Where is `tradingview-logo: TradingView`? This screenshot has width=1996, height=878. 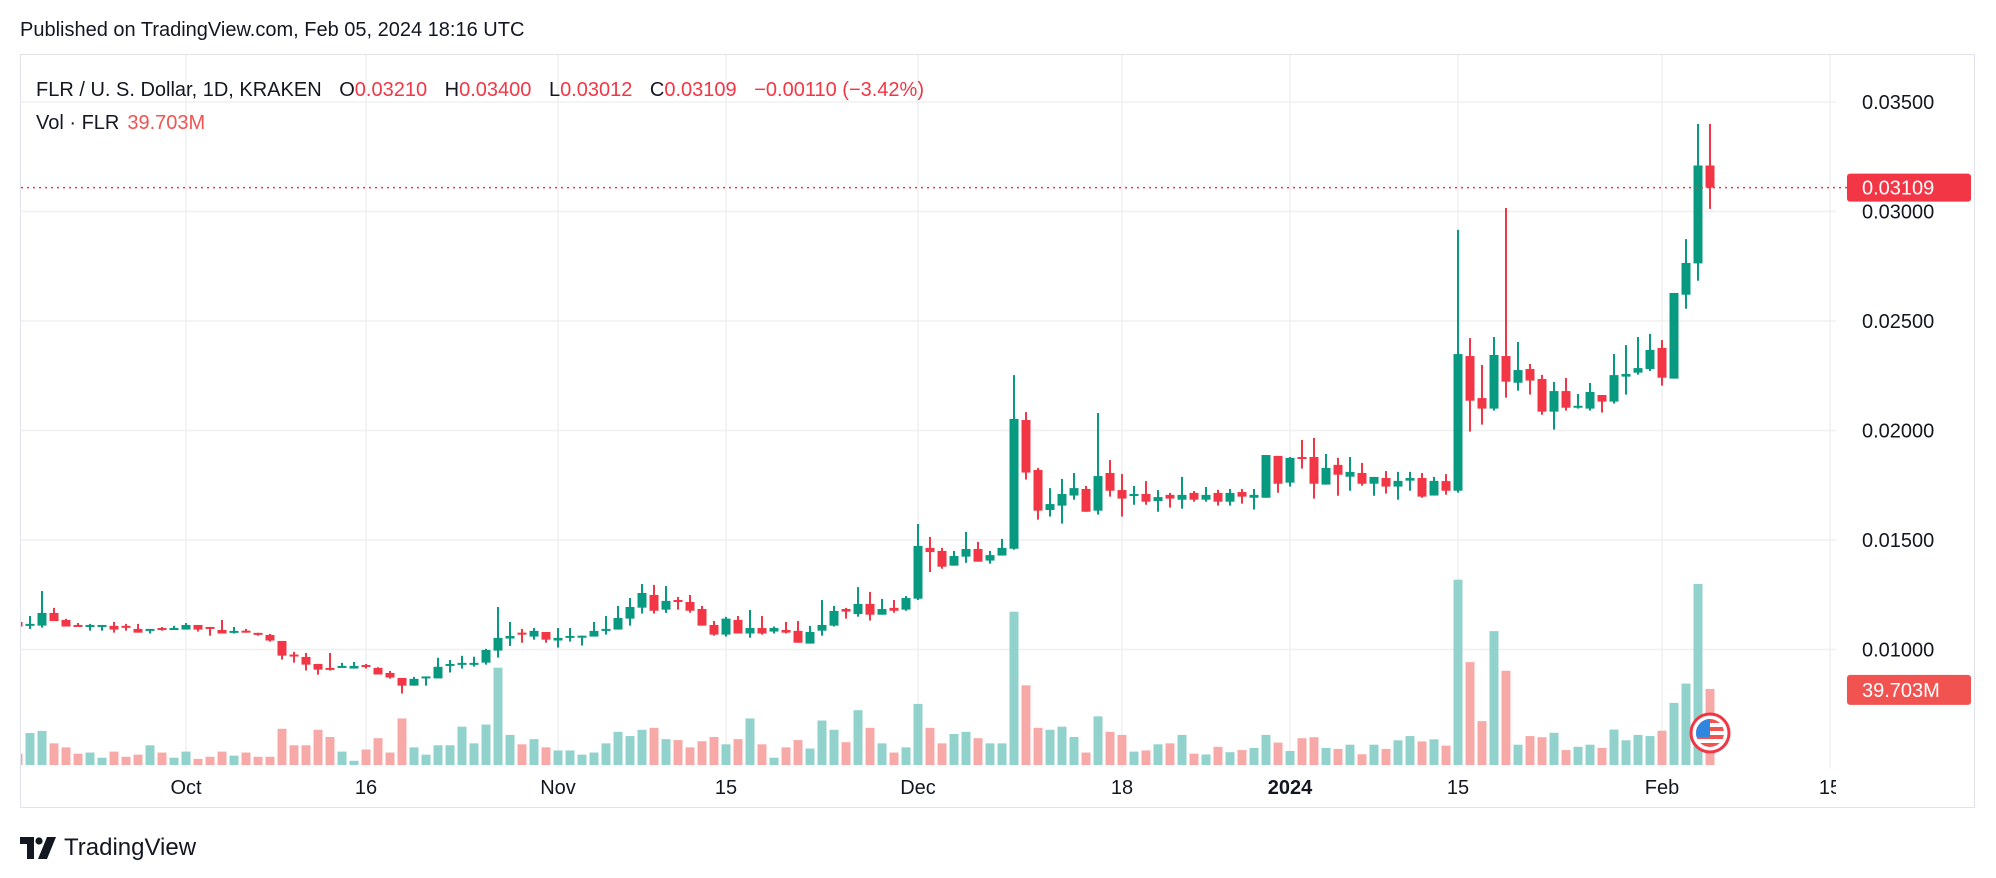 tradingview-logo: TradingView is located at coordinates (108, 848).